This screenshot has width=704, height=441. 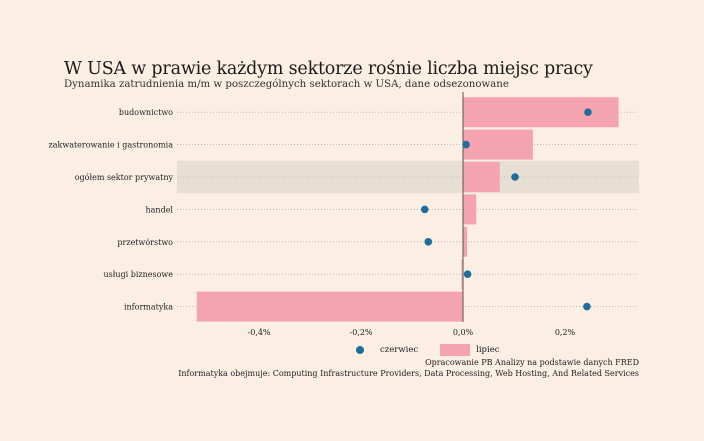 What do you see at coordinates (465, 241) in the screenshot?
I see `bar-przetwórstwo` at bounding box center [465, 241].